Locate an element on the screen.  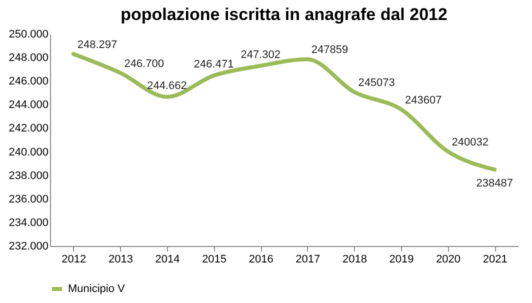
x-tick-label: 2015 is located at coordinates (214, 260).